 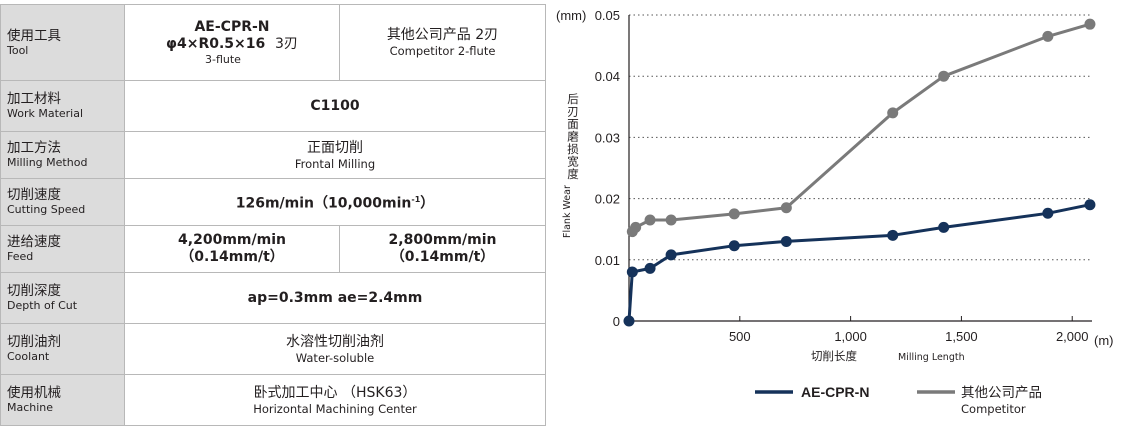 I want to click on feed-ours-rate: 4,200mm/min, so click(x=232, y=240).